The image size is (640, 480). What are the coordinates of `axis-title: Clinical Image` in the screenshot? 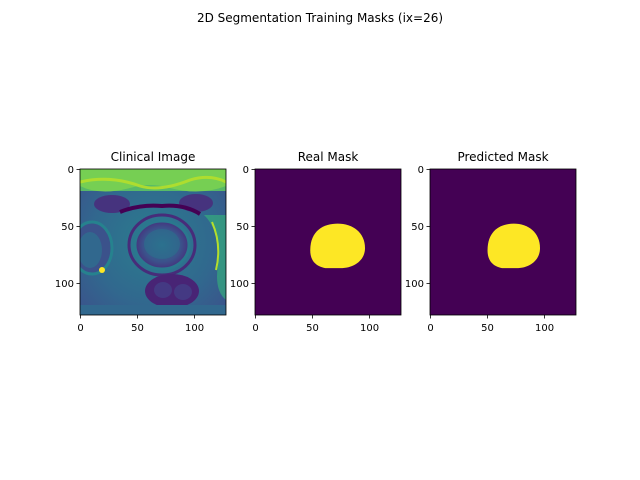 It's located at (153, 157).